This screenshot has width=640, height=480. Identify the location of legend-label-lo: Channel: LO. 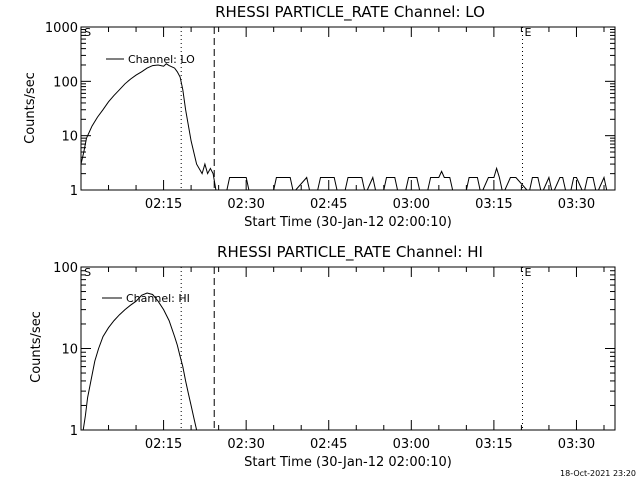
(161, 59).